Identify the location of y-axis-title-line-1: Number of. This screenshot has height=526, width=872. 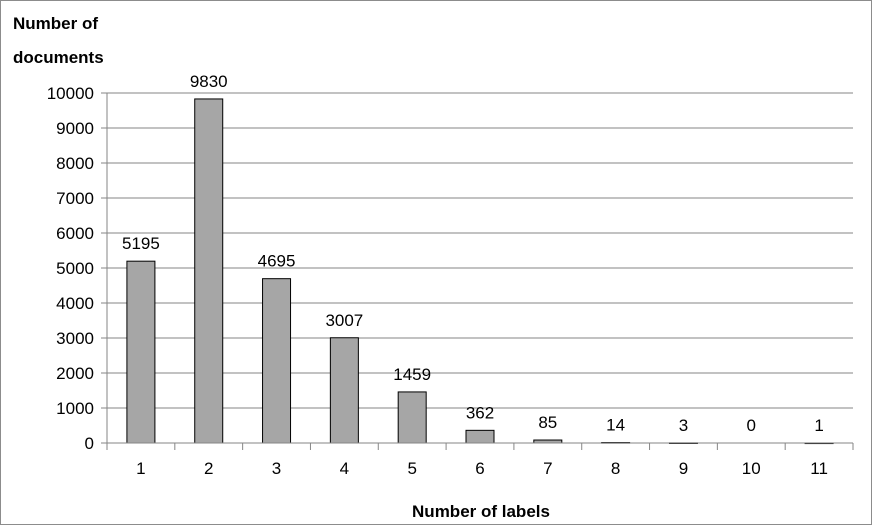
(55, 23).